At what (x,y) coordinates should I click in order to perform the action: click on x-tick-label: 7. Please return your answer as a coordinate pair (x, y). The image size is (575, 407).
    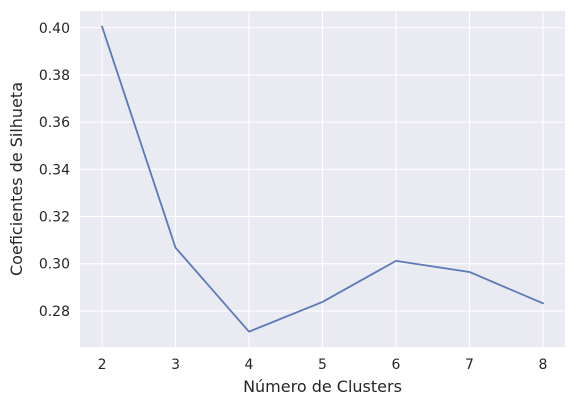
    Looking at the image, I should click on (469, 365).